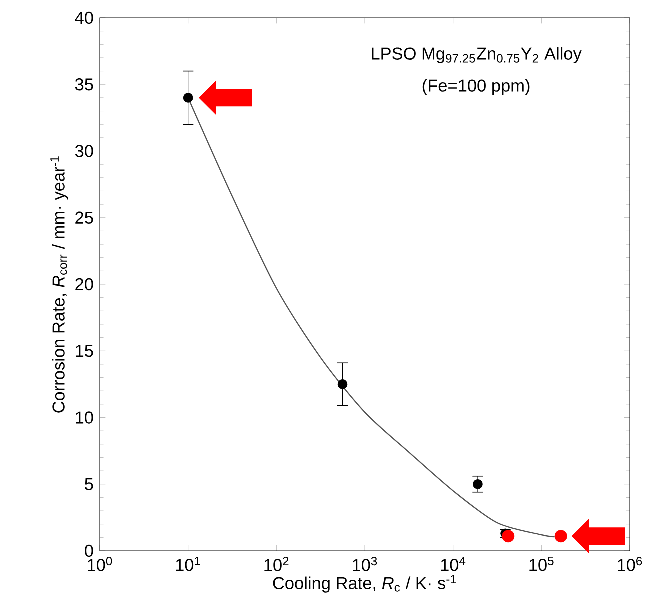  I want to click on x-tick-label: 10$^{3}$, so click(365, 564).